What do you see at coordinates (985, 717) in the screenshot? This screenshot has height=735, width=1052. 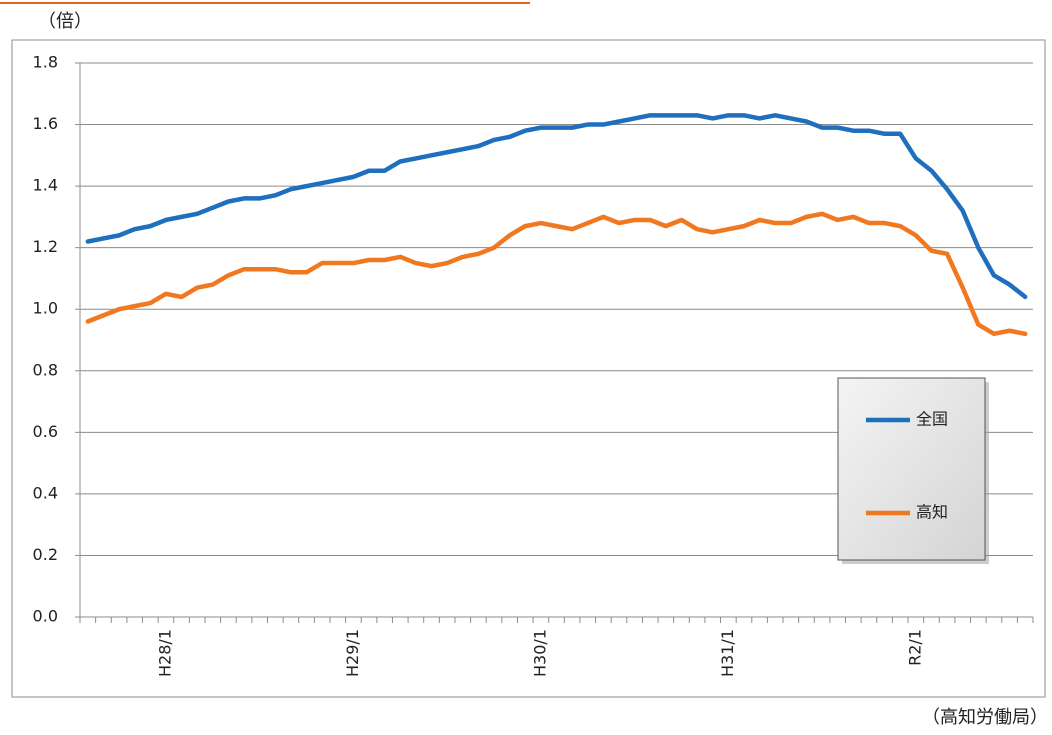 I see `source: （高知労働局）` at bounding box center [985, 717].